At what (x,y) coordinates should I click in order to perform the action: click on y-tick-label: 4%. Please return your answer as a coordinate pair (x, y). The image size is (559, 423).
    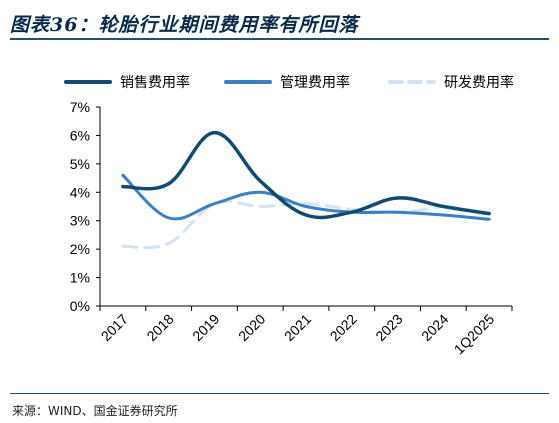
    Looking at the image, I should click on (80, 192).